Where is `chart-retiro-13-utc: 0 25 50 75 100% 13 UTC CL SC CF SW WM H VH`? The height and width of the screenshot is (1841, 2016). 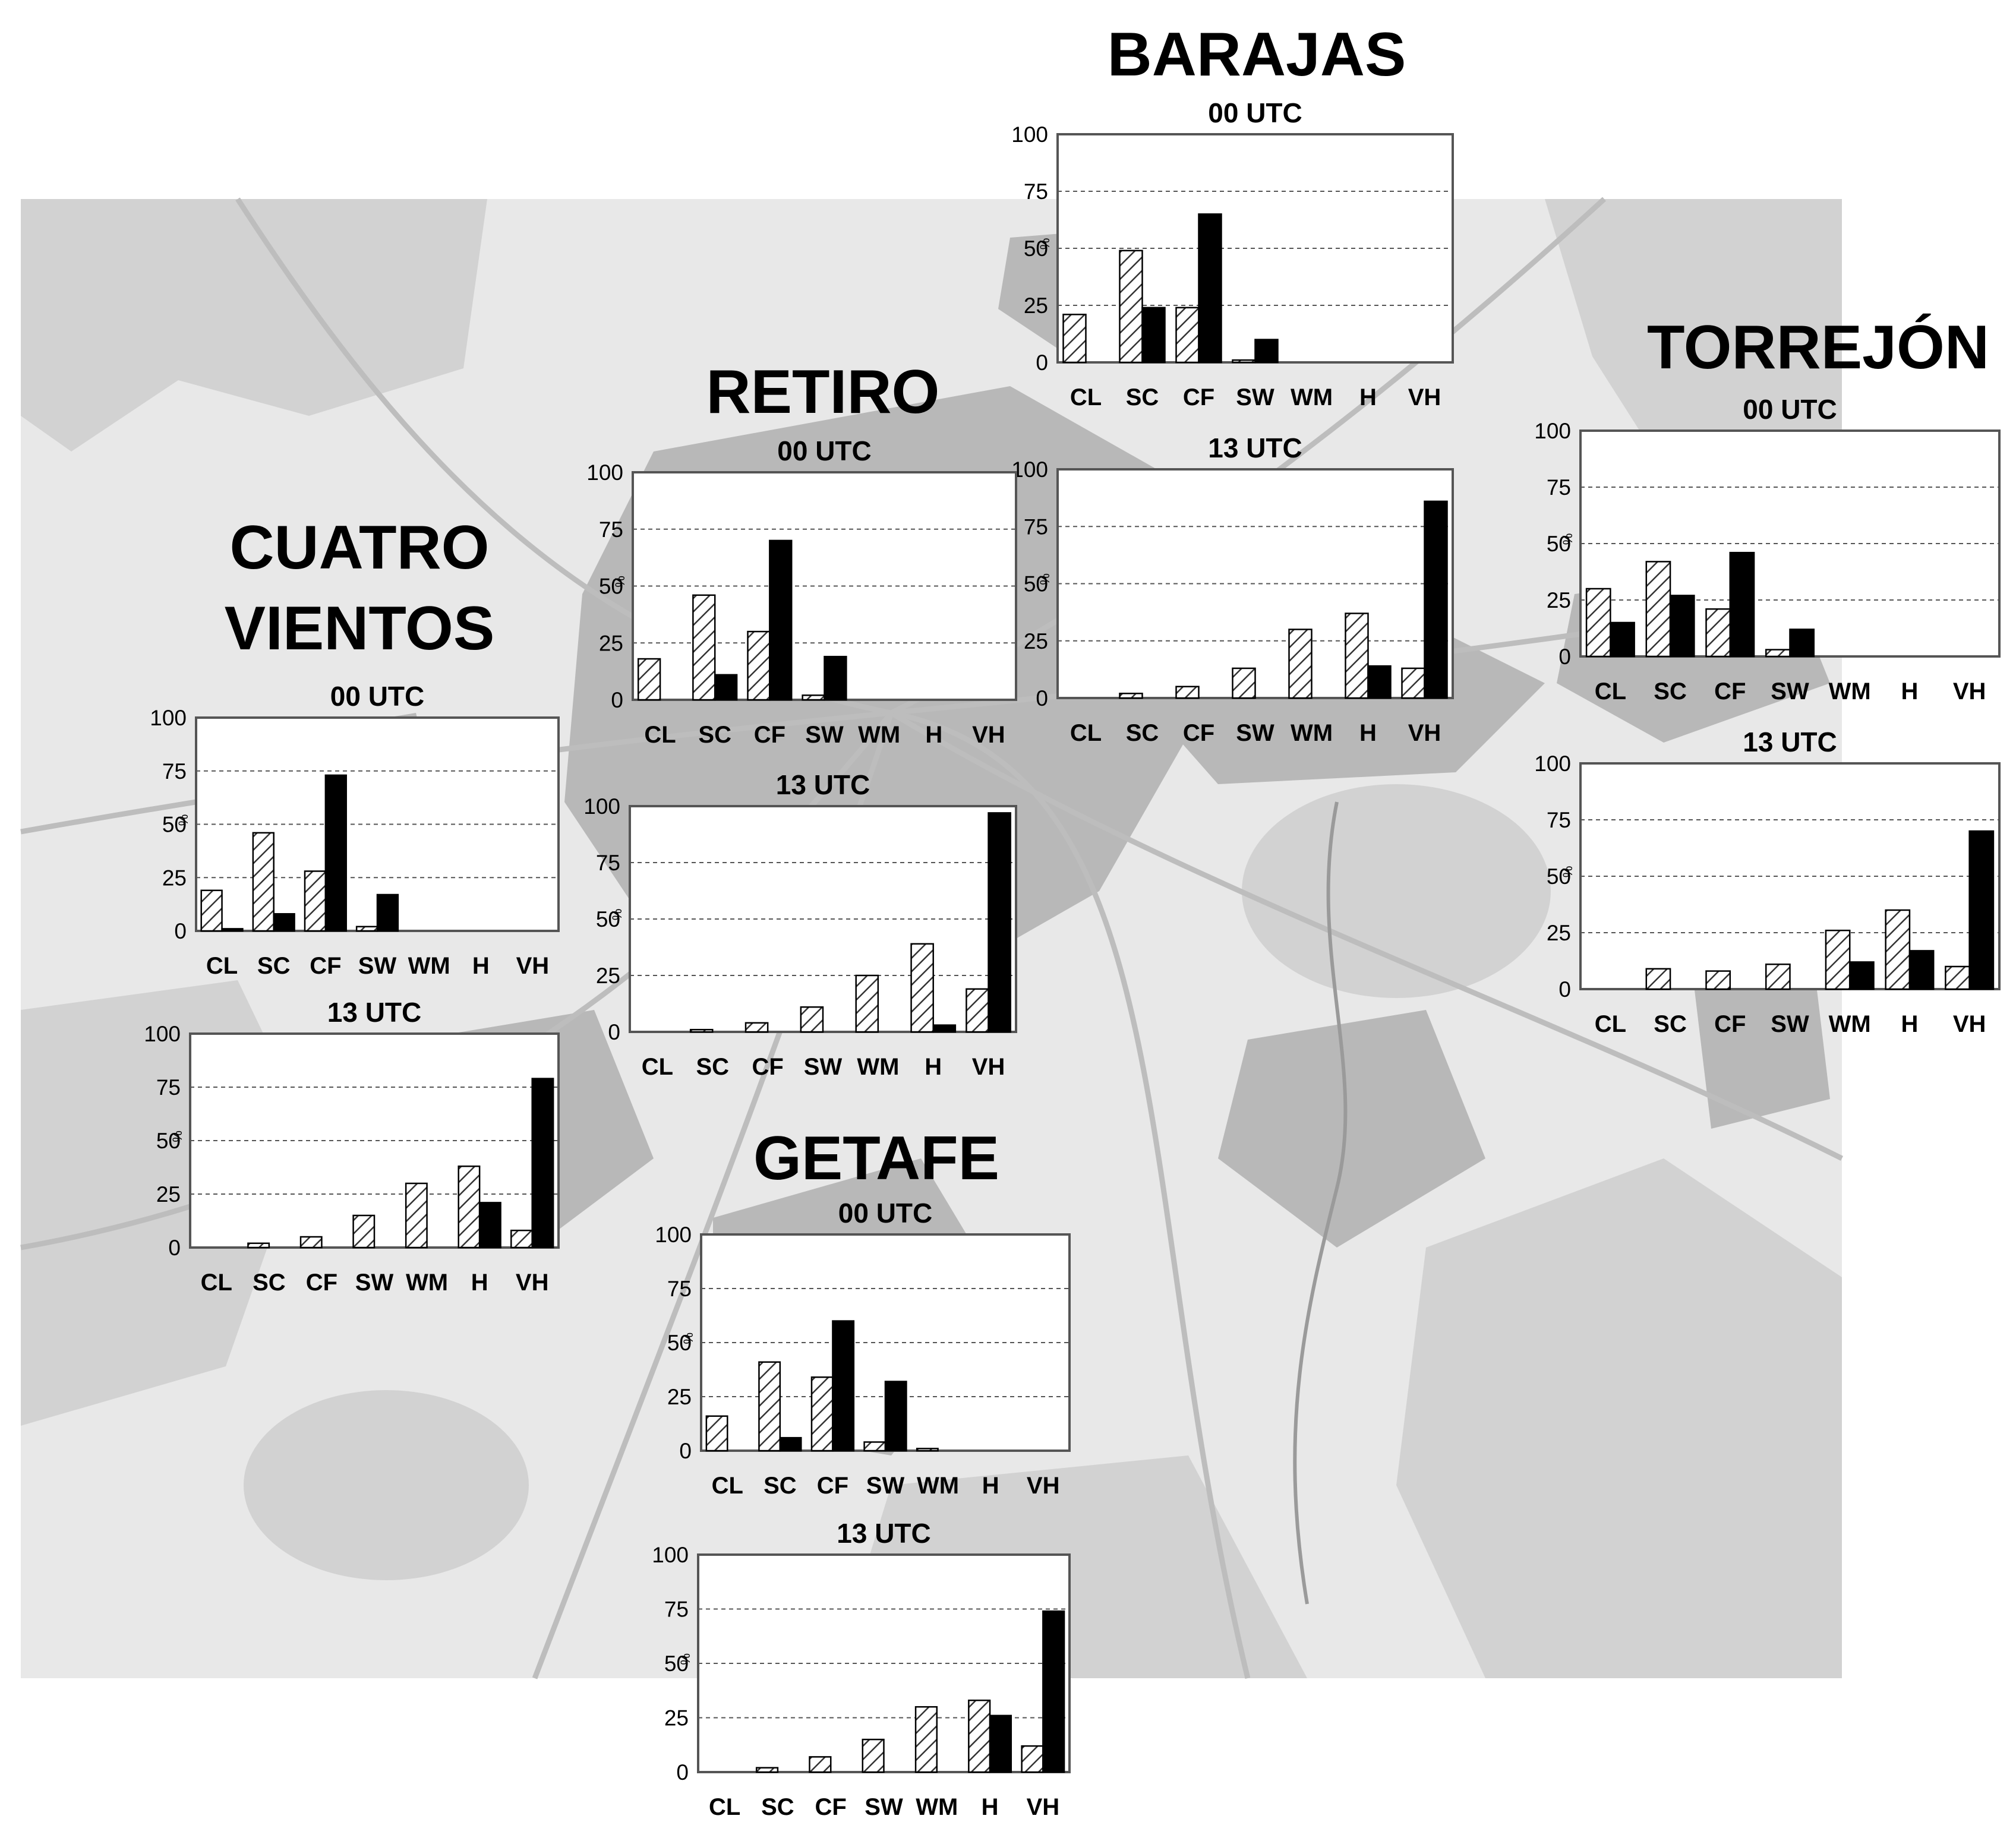 chart-retiro-13-utc: 0 25 50 75 100% 13 UTC CL SC CF SW WM H VH is located at coordinates (800, 925).